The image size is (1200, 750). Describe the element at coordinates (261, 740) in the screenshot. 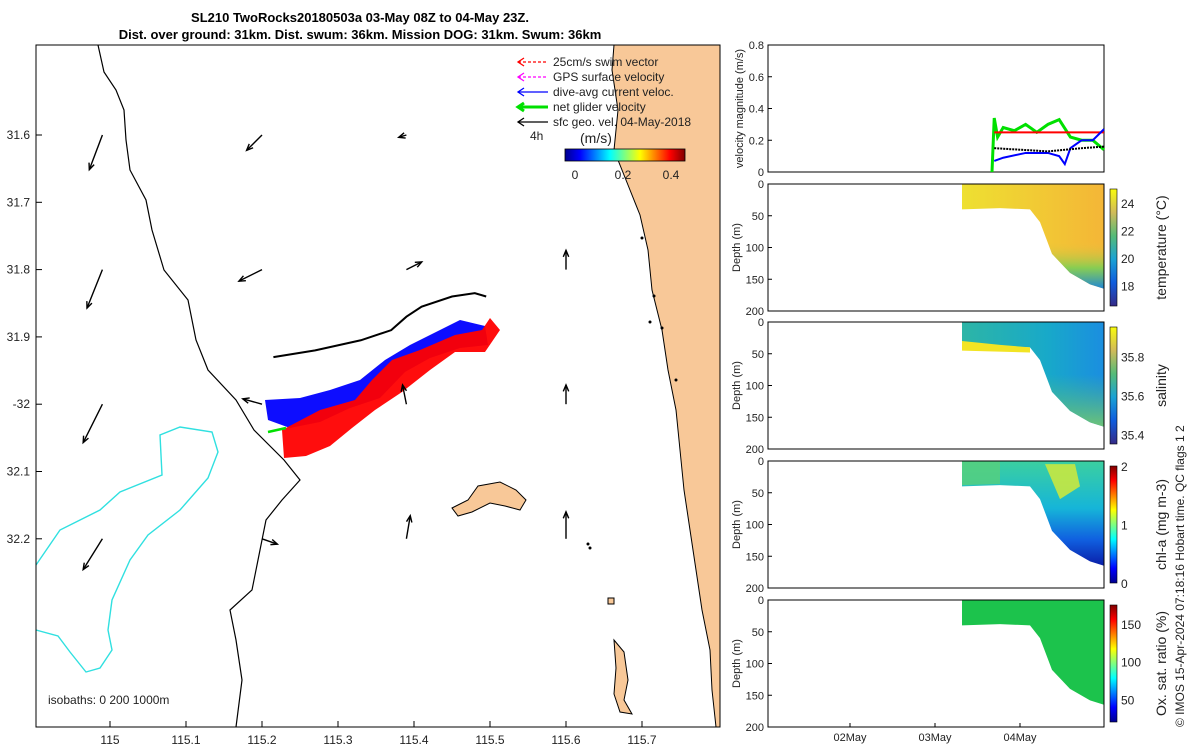

I see `map-x-tick-label: 115.2` at that location.